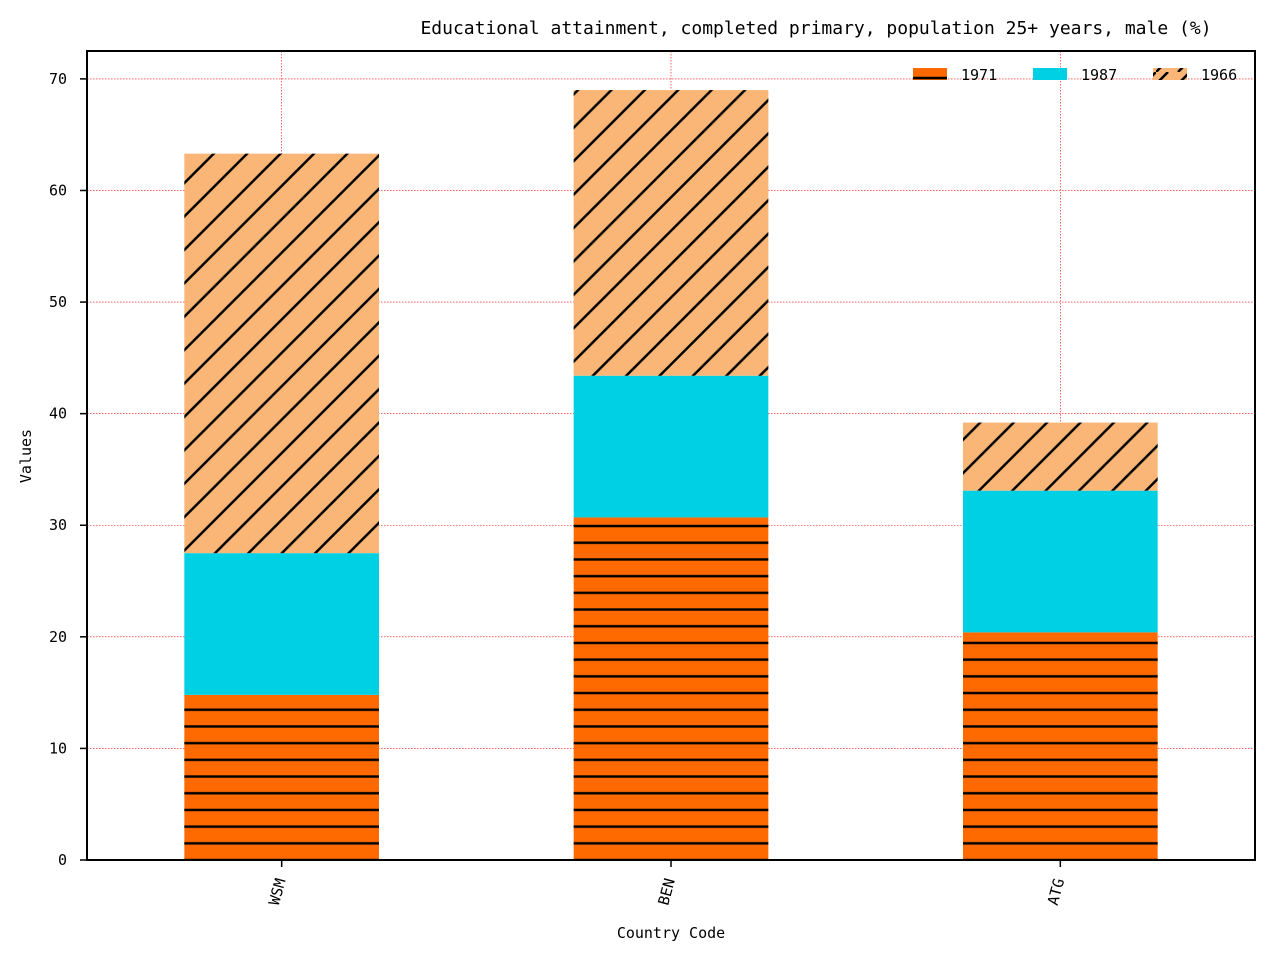  Describe the element at coordinates (671, 233) in the screenshot. I see `bar-hatch-1966-BEN` at that location.